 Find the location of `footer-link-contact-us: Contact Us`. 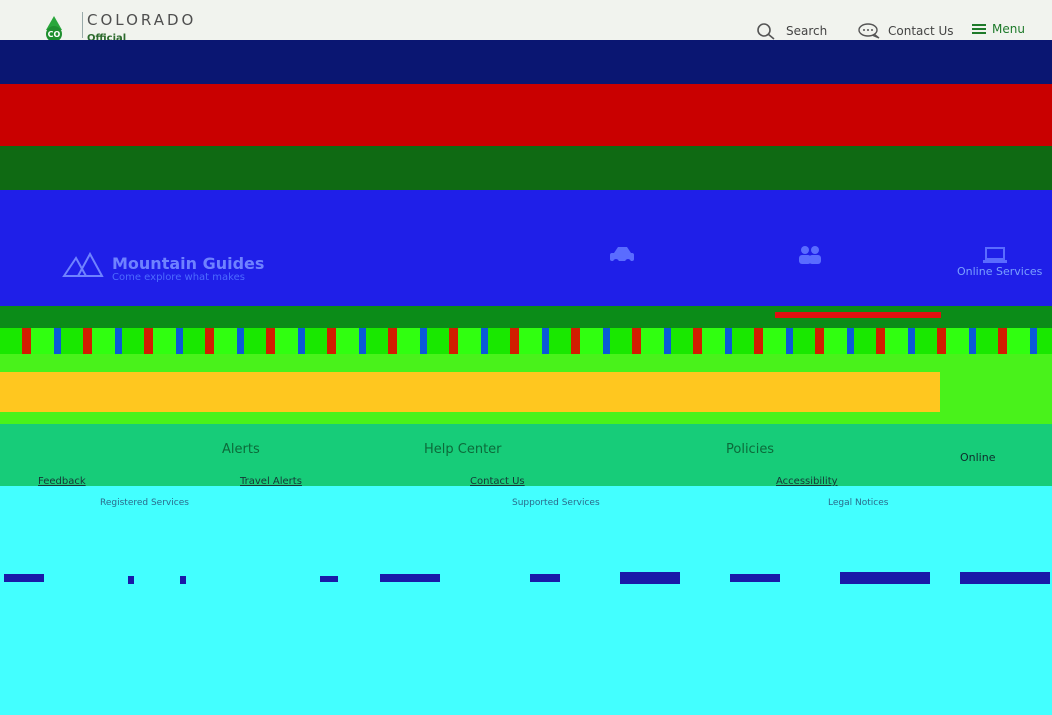

footer-link-contact-us: Contact Us is located at coordinates (497, 481).